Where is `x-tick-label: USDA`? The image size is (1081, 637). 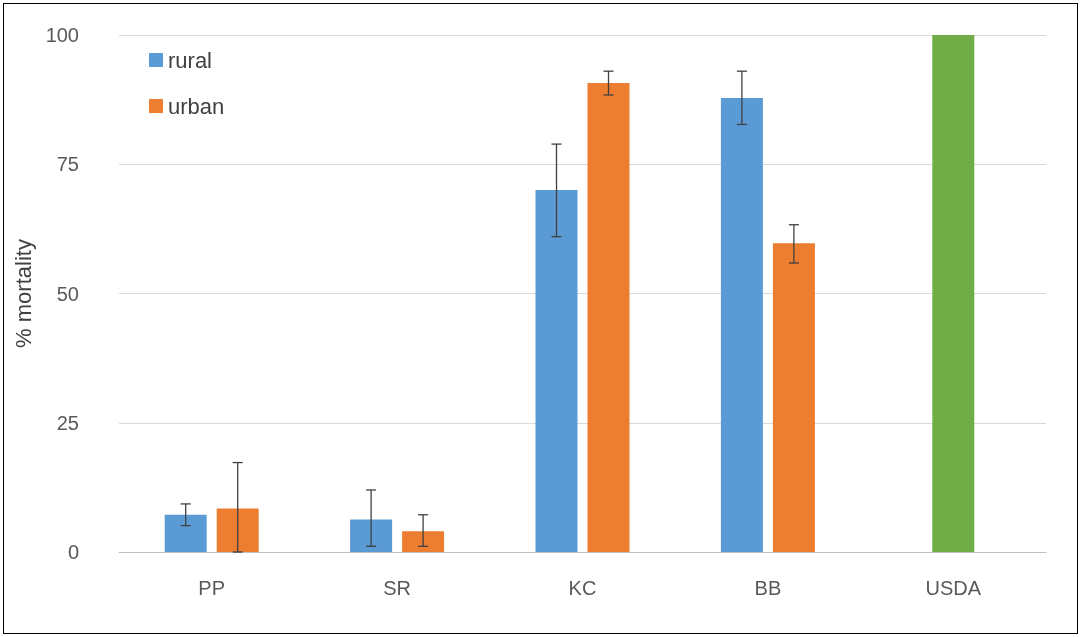
x-tick-label: USDA is located at coordinates (953, 588).